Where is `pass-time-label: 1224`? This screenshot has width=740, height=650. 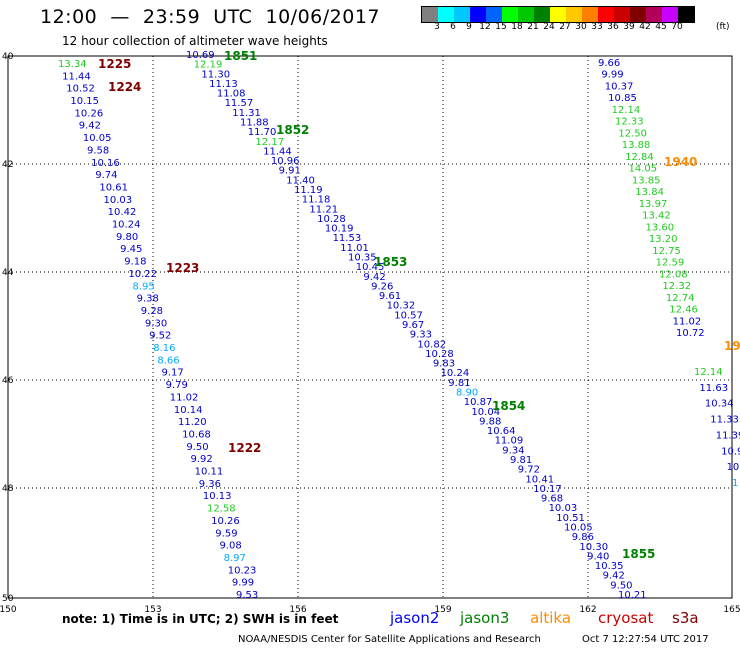
pass-time-label: 1224 is located at coordinates (124, 87).